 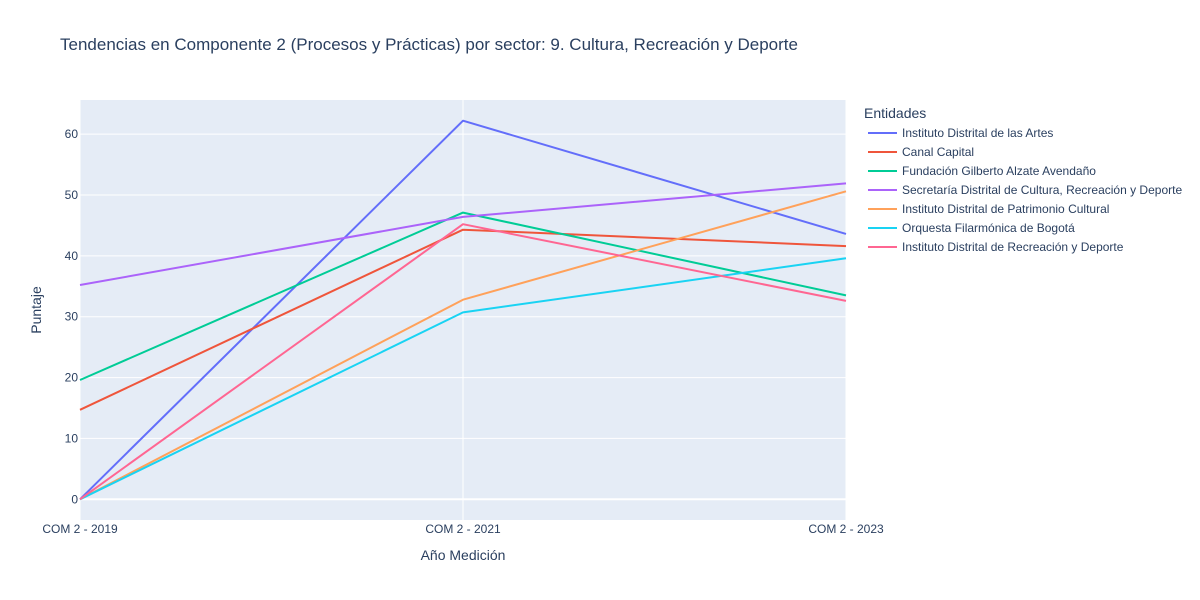 I want to click on y-tick-label: 50, so click(x=72, y=195).